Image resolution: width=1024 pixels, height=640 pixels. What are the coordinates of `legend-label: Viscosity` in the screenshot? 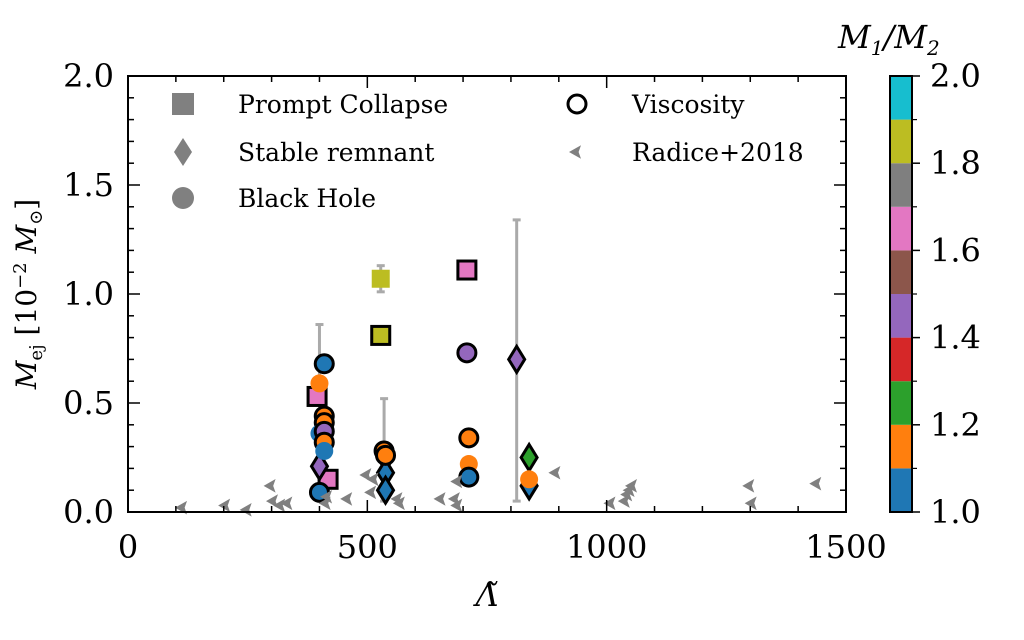 It's located at (688, 104).